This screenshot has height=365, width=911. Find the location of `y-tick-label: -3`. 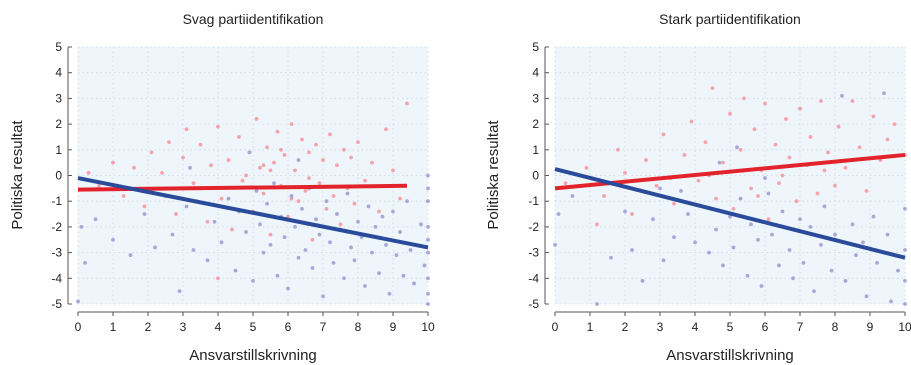

y-tick-label: -3 is located at coordinates (533, 253).